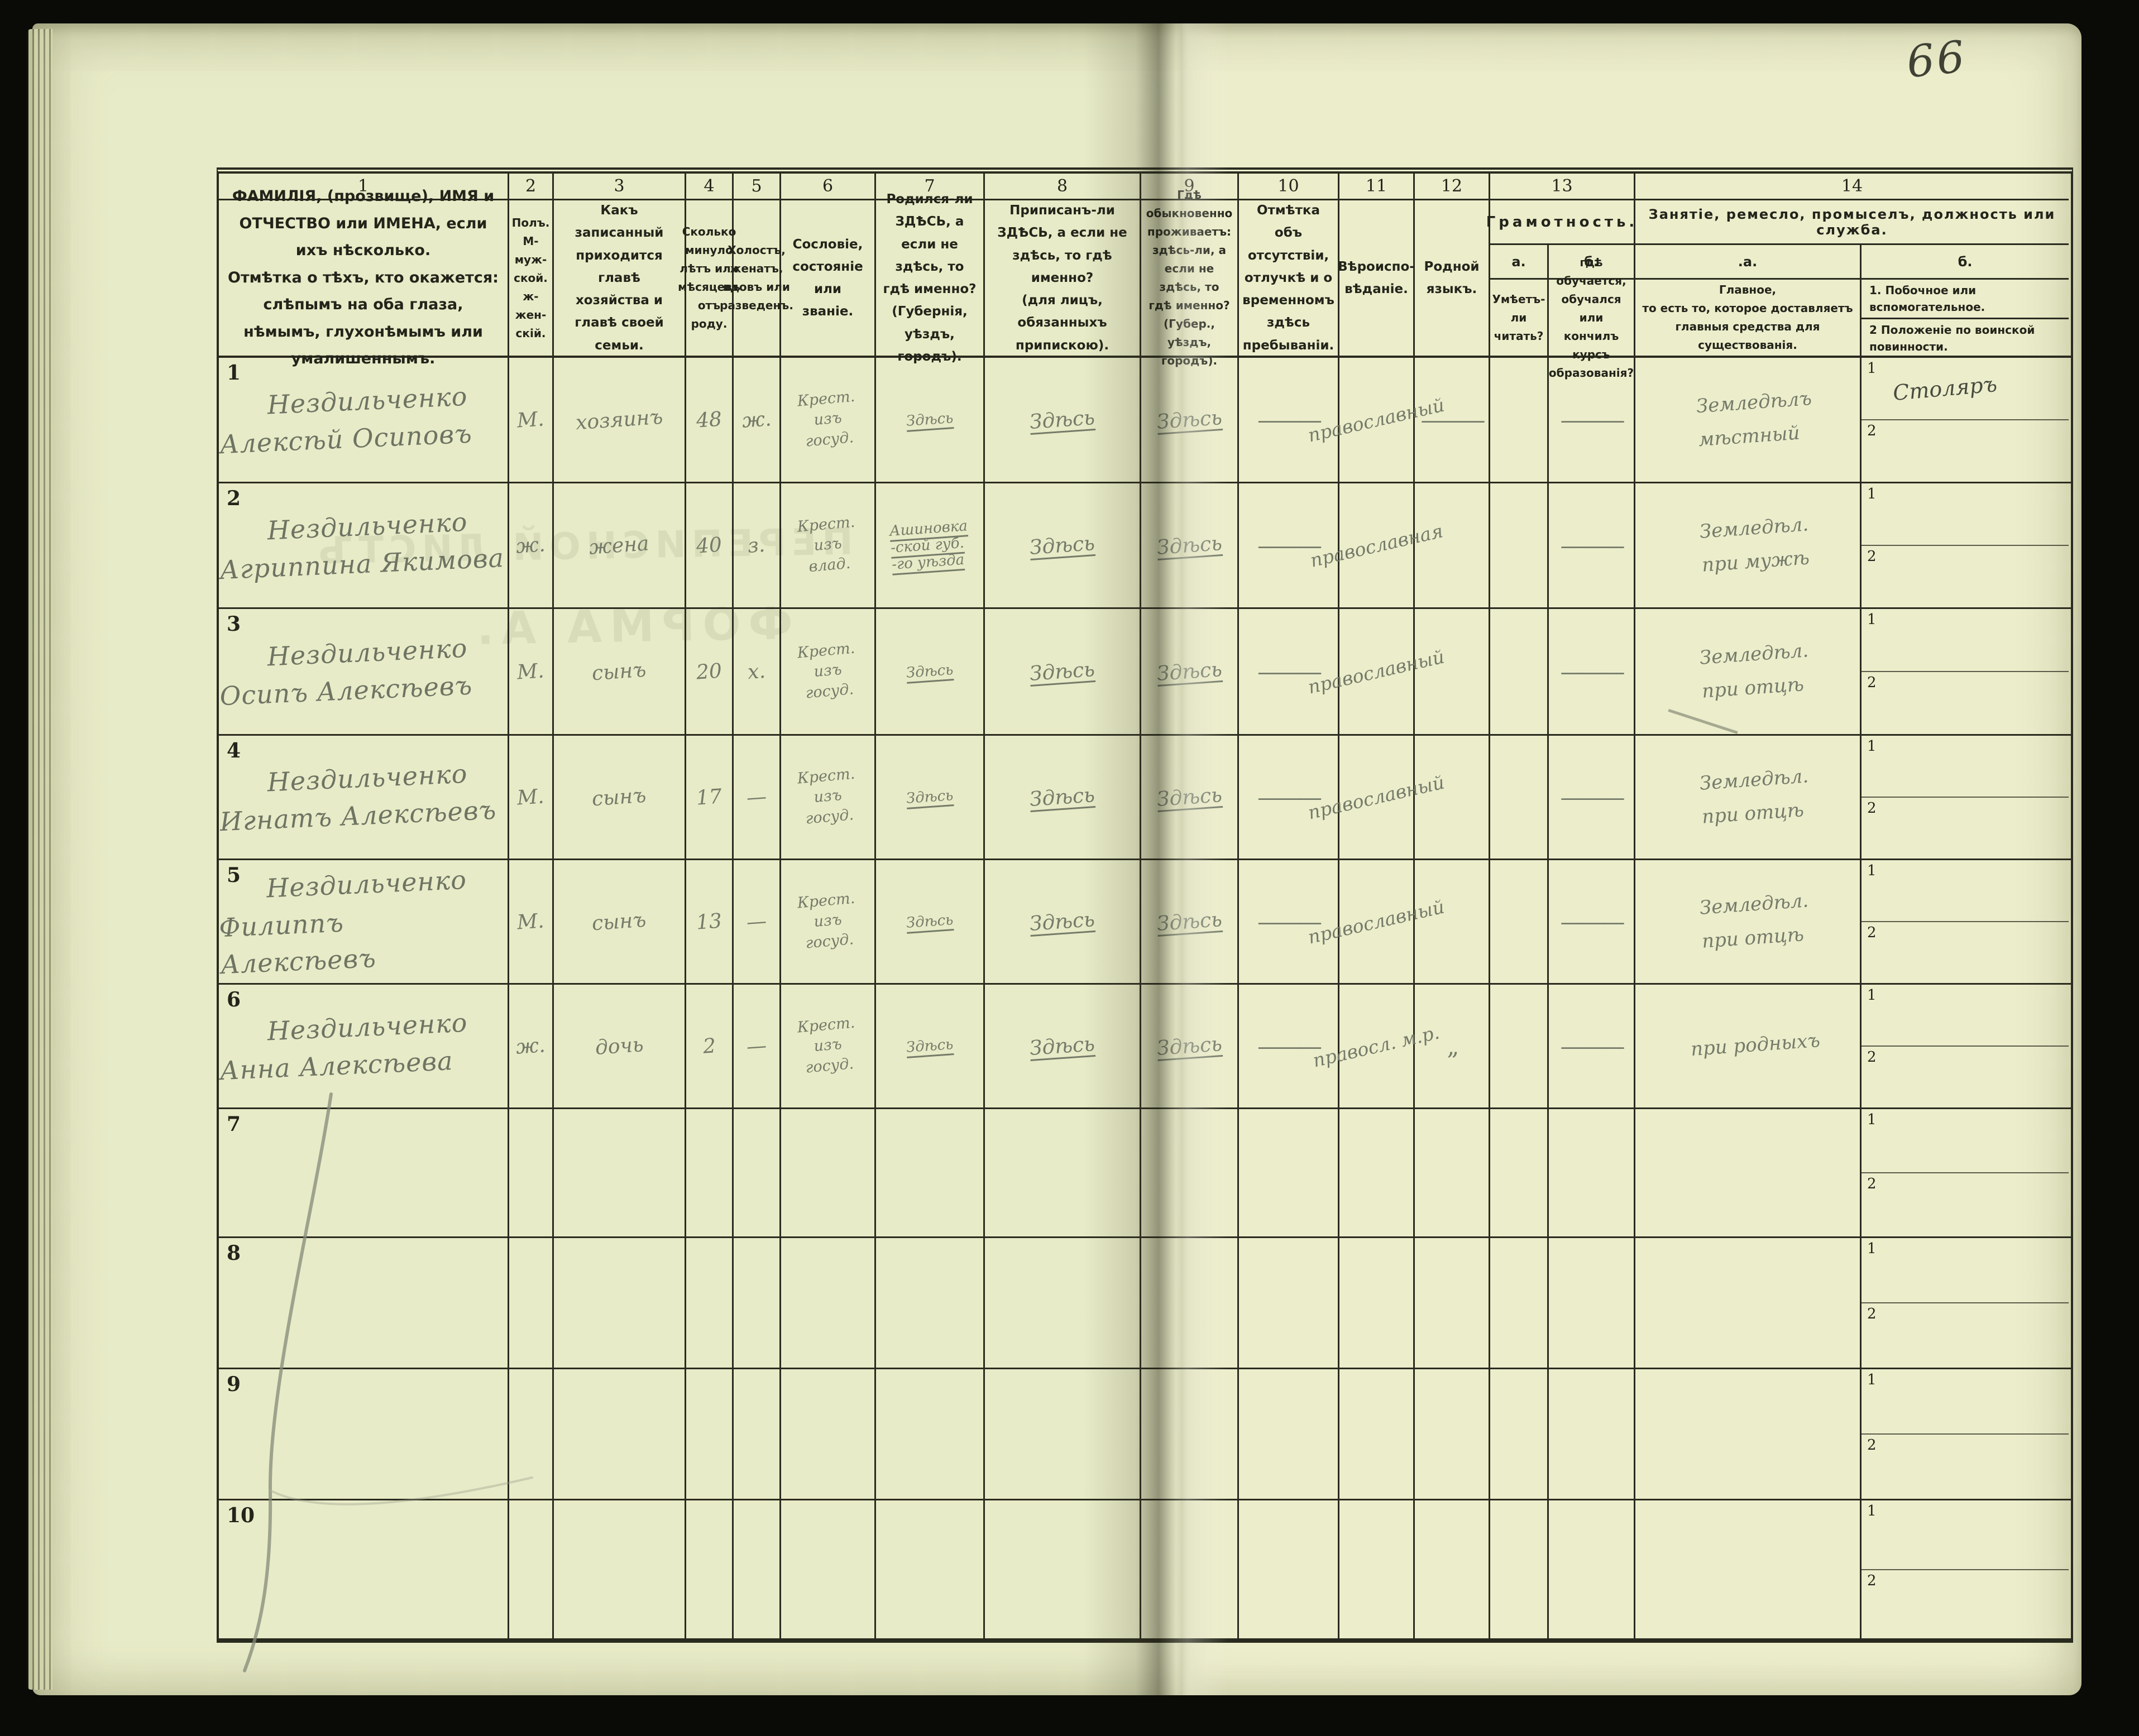 Image resolution: width=2139 pixels, height=1736 pixels. I want to click on cell-occupation-main, so click(1748, 1172).